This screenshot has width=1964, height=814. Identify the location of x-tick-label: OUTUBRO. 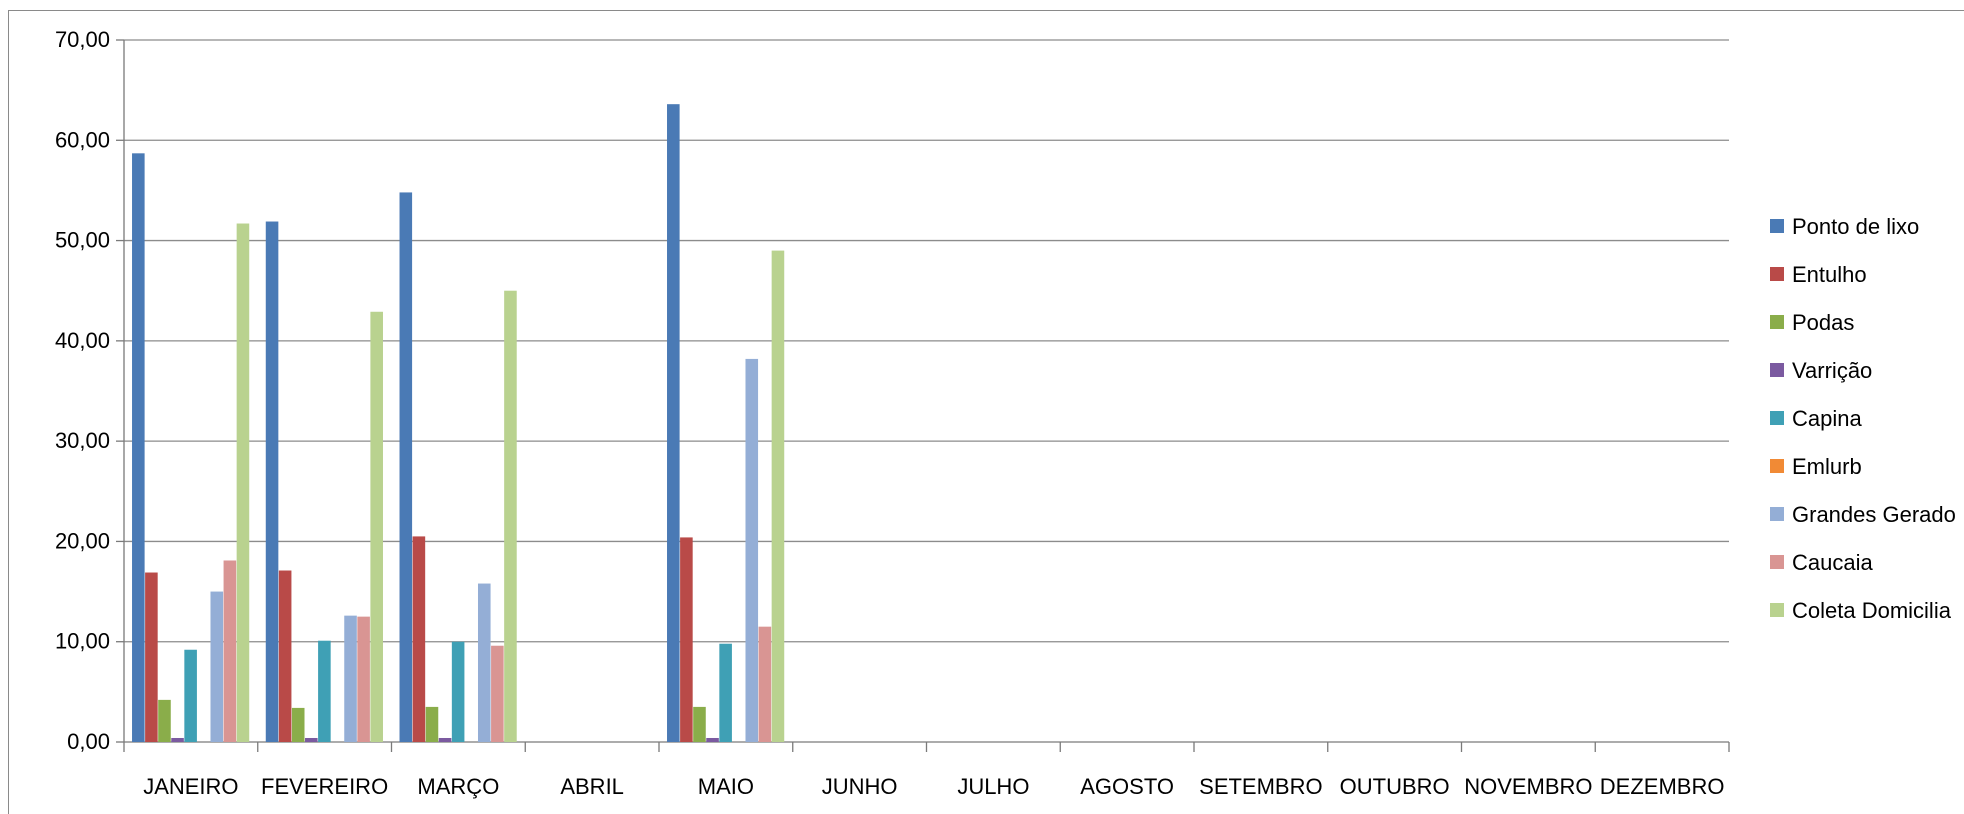
(1395, 786).